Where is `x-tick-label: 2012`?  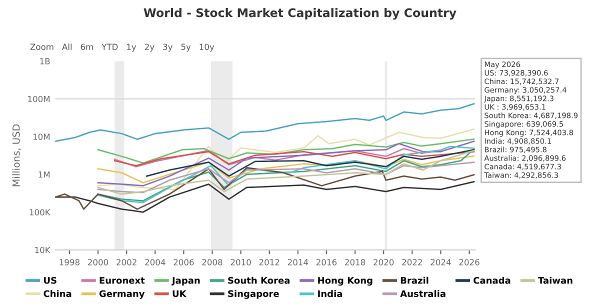
x-tick-label: 2012 is located at coordinates (269, 262).